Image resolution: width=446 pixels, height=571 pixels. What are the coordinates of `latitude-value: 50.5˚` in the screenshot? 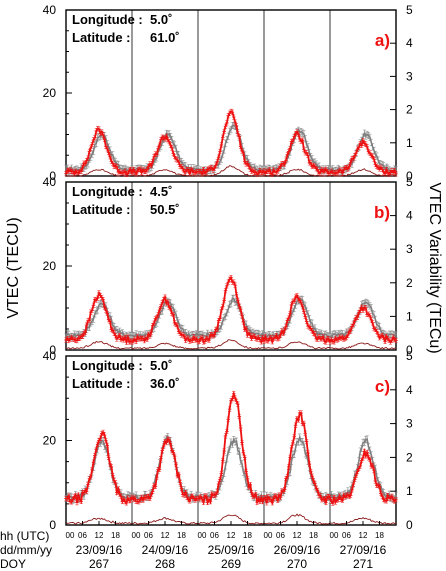 It's located at (165, 209).